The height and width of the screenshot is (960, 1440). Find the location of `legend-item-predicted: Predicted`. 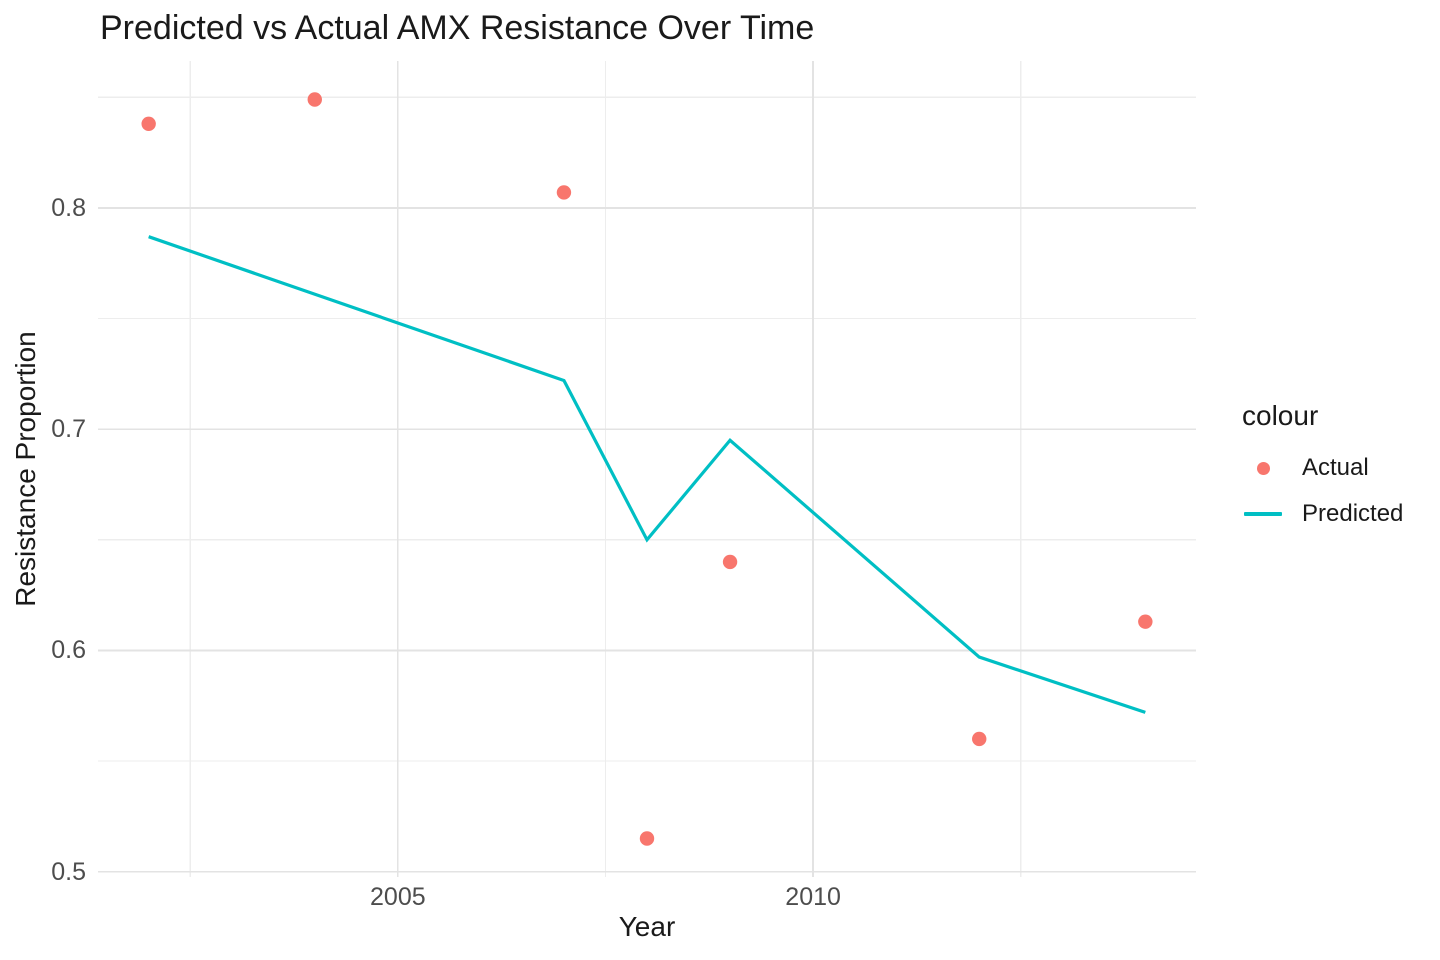

legend-item-predicted: Predicted is located at coordinates (1322, 514).